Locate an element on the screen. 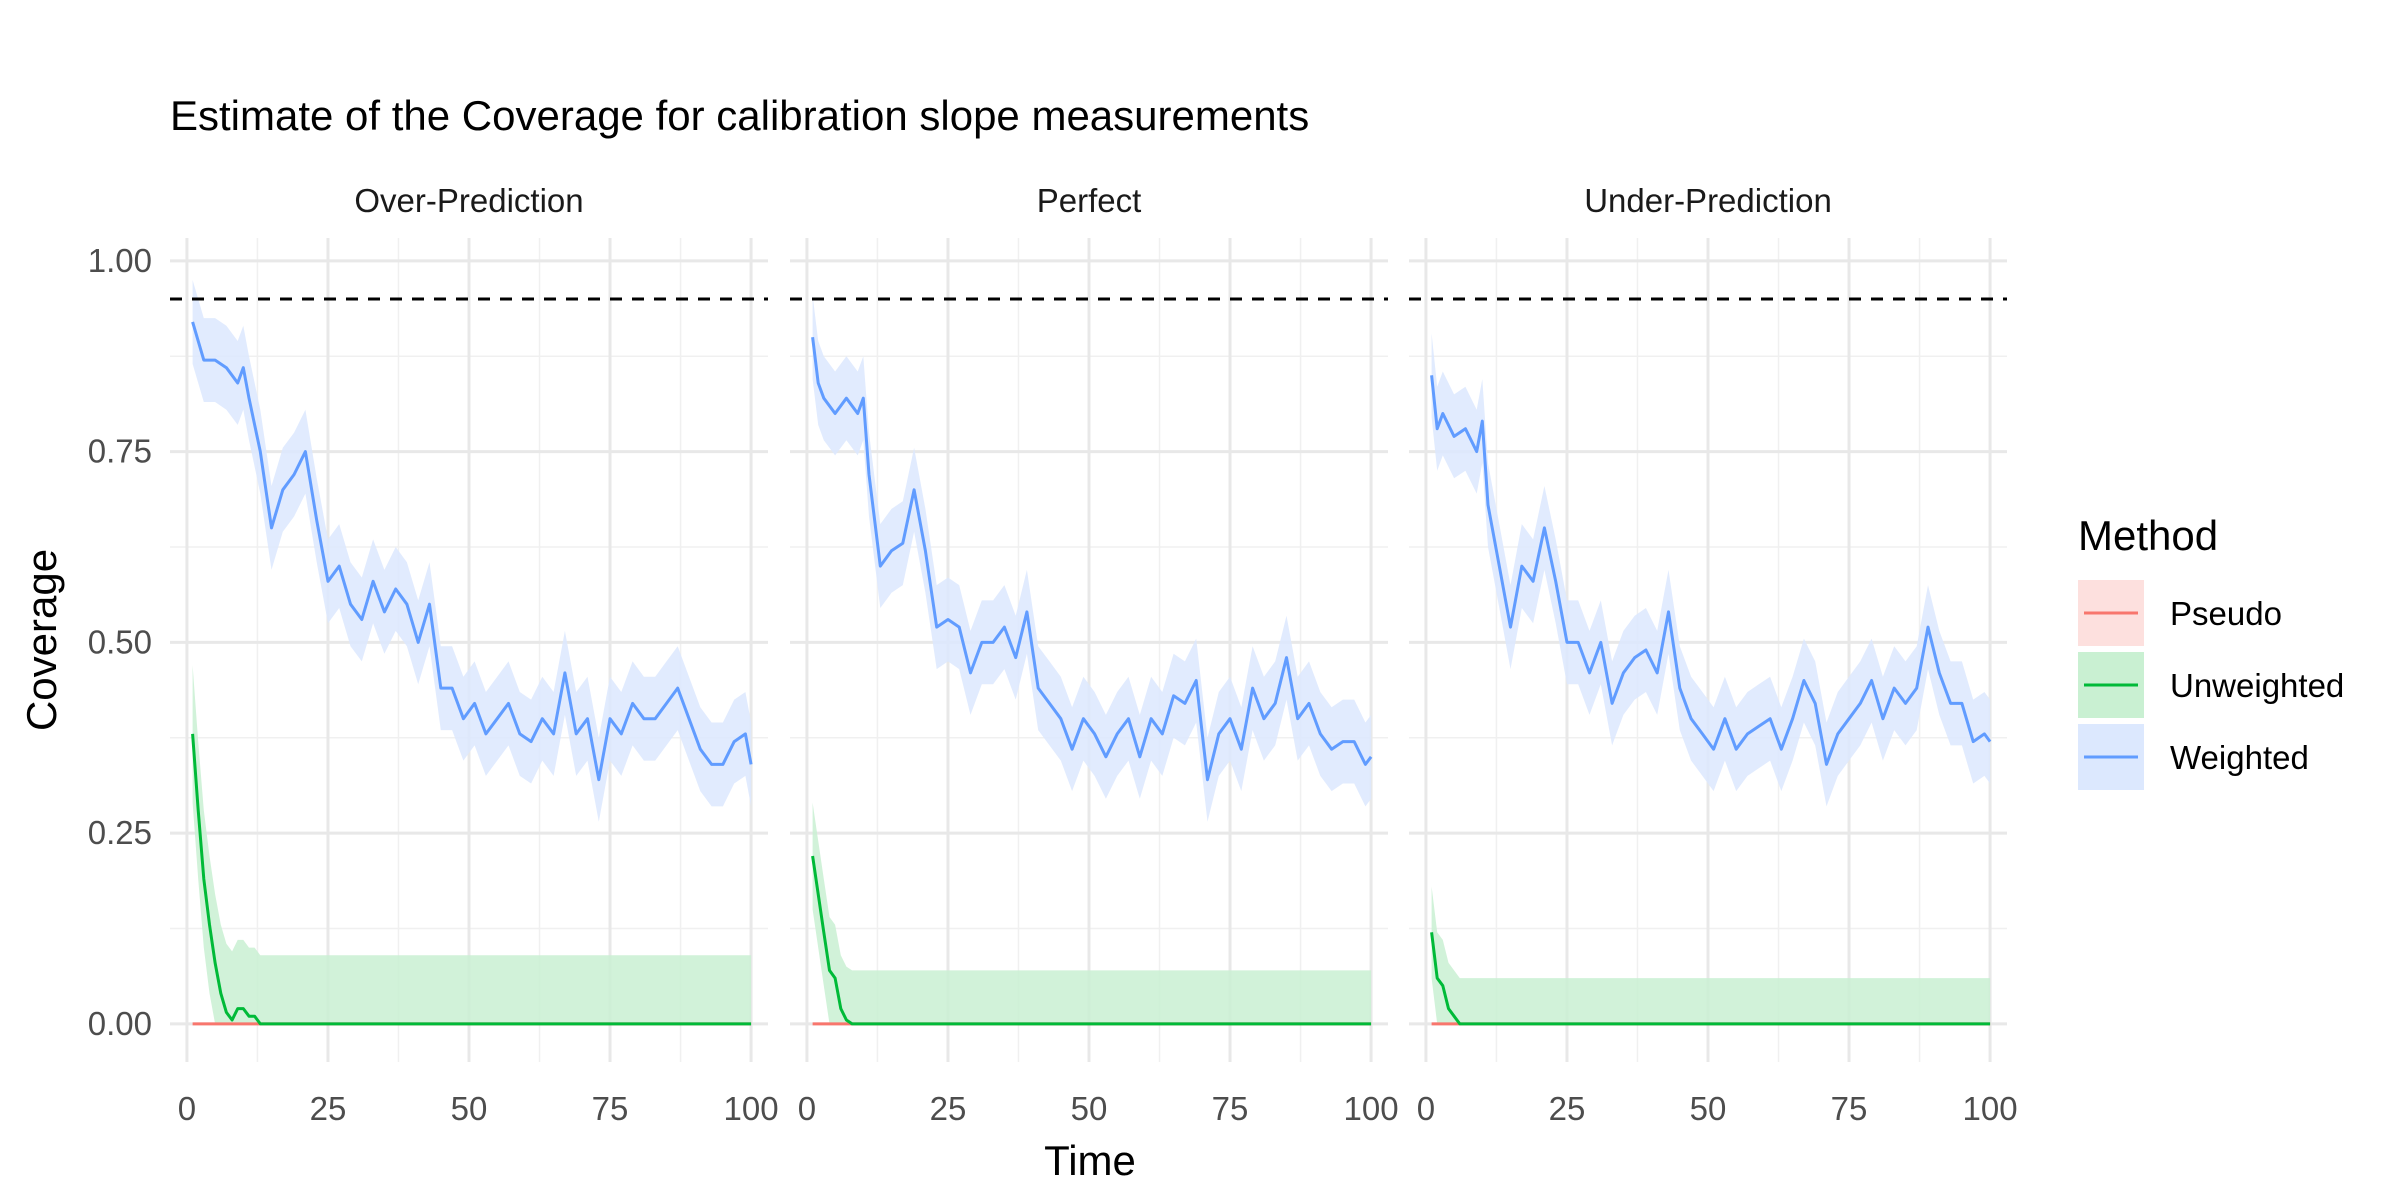  y-tick-label: 1.00 is located at coordinates (120, 260).